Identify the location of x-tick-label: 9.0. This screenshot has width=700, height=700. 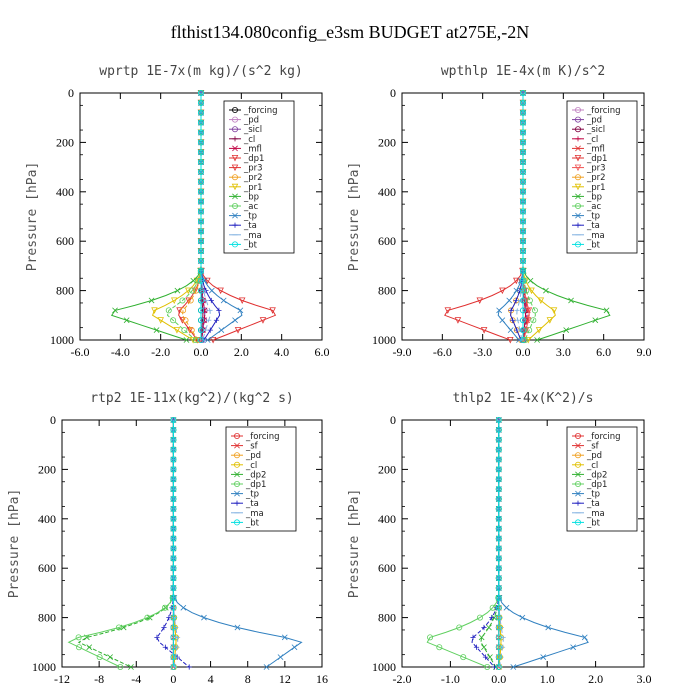
(644, 352).